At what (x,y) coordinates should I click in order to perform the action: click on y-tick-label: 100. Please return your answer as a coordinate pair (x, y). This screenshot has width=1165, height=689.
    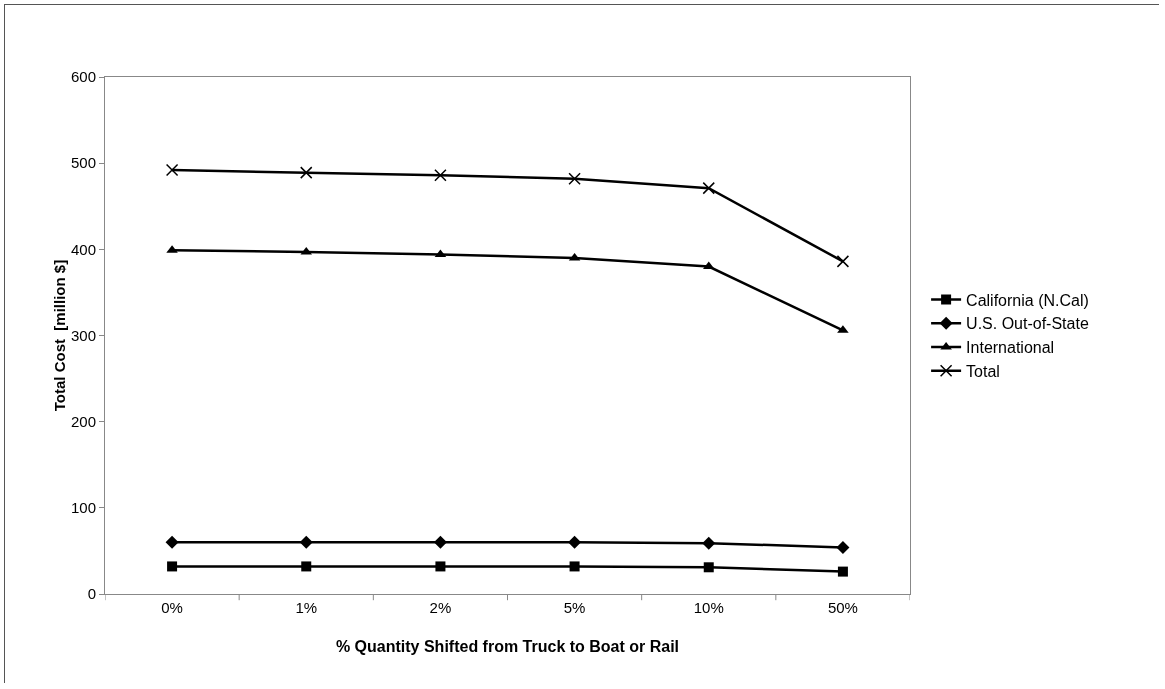
    Looking at the image, I should click on (83, 508).